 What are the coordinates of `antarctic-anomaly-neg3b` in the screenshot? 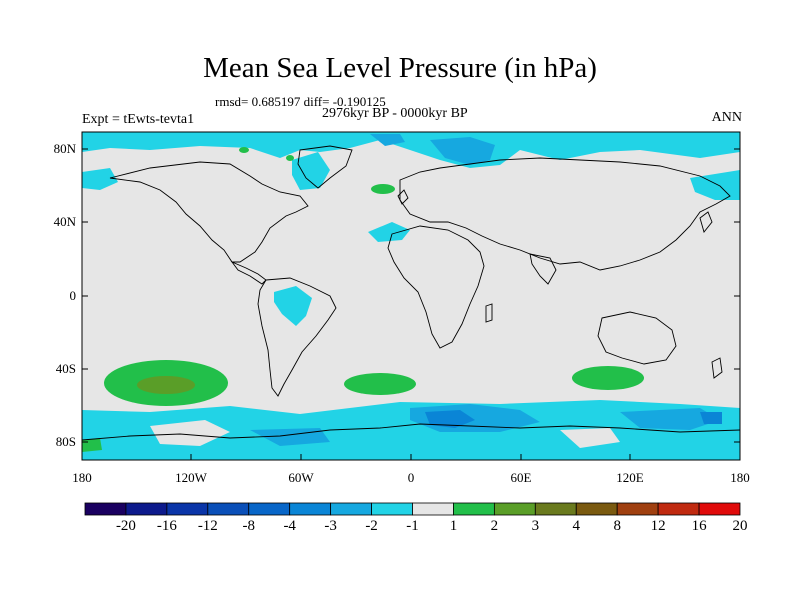 It's located at (711, 418).